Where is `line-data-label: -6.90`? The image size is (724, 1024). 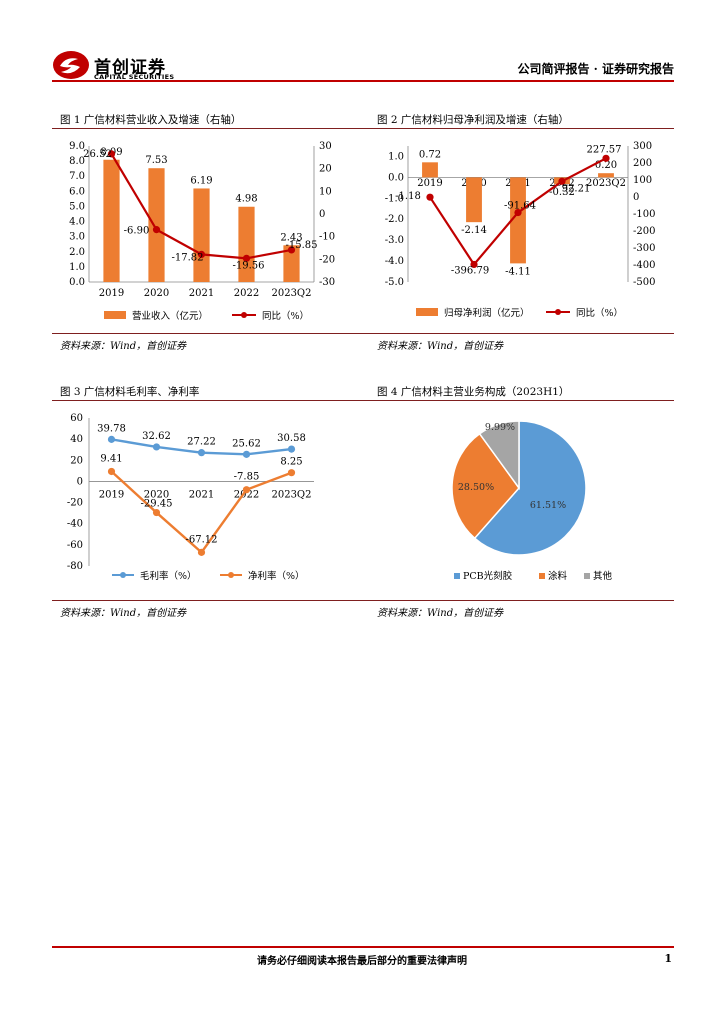
line-data-label: -6.90 is located at coordinates (137, 231).